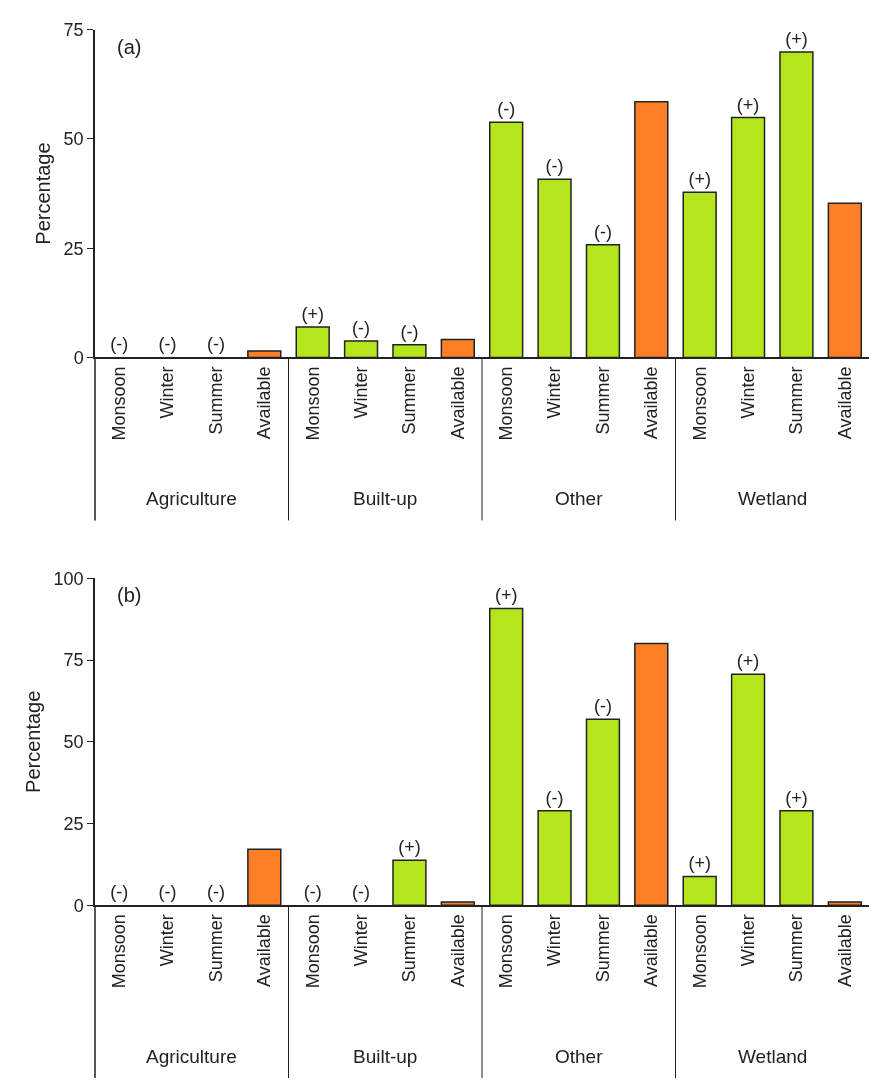  What do you see at coordinates (129, 47) in the screenshot?
I see `chart-title: (a)` at bounding box center [129, 47].